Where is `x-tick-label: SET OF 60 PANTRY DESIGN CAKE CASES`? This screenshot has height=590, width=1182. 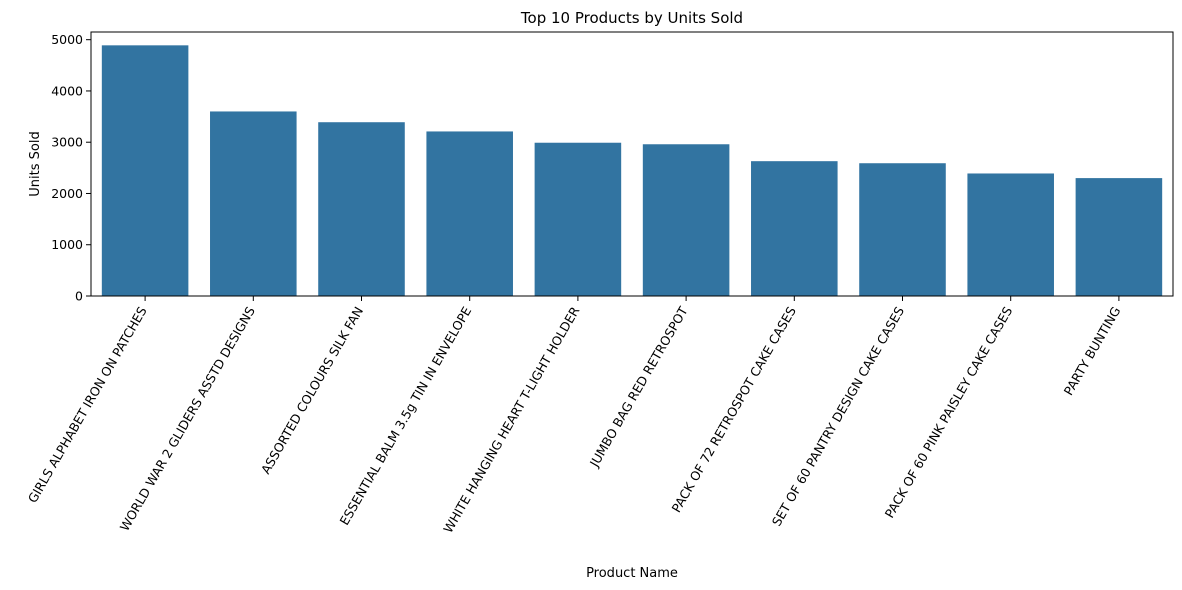
x-tick-label: SET OF 60 PANTRY DESIGN CAKE CASES is located at coordinates (838, 416).